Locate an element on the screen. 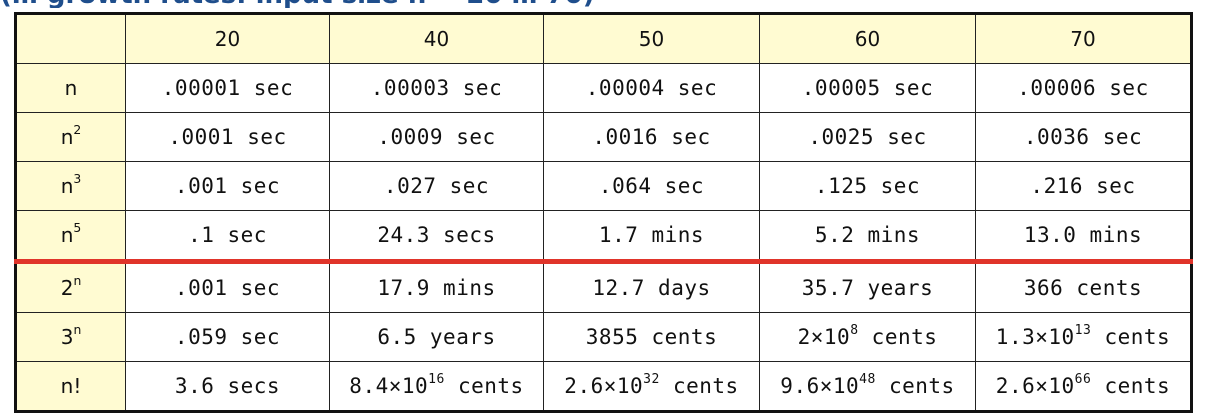  table-cell: 17.9 mins is located at coordinates (436, 286).